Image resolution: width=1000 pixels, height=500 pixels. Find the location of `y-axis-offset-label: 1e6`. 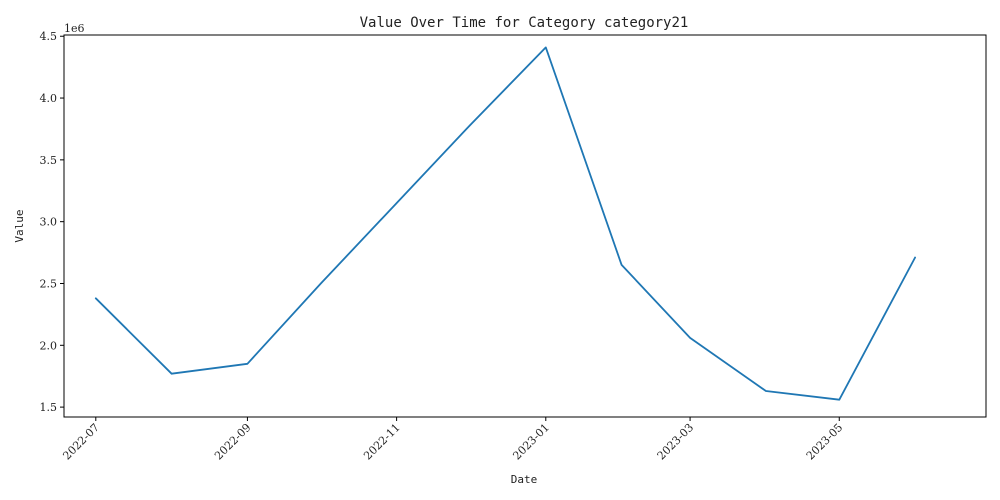

y-axis-offset-label: 1e6 is located at coordinates (74, 28).